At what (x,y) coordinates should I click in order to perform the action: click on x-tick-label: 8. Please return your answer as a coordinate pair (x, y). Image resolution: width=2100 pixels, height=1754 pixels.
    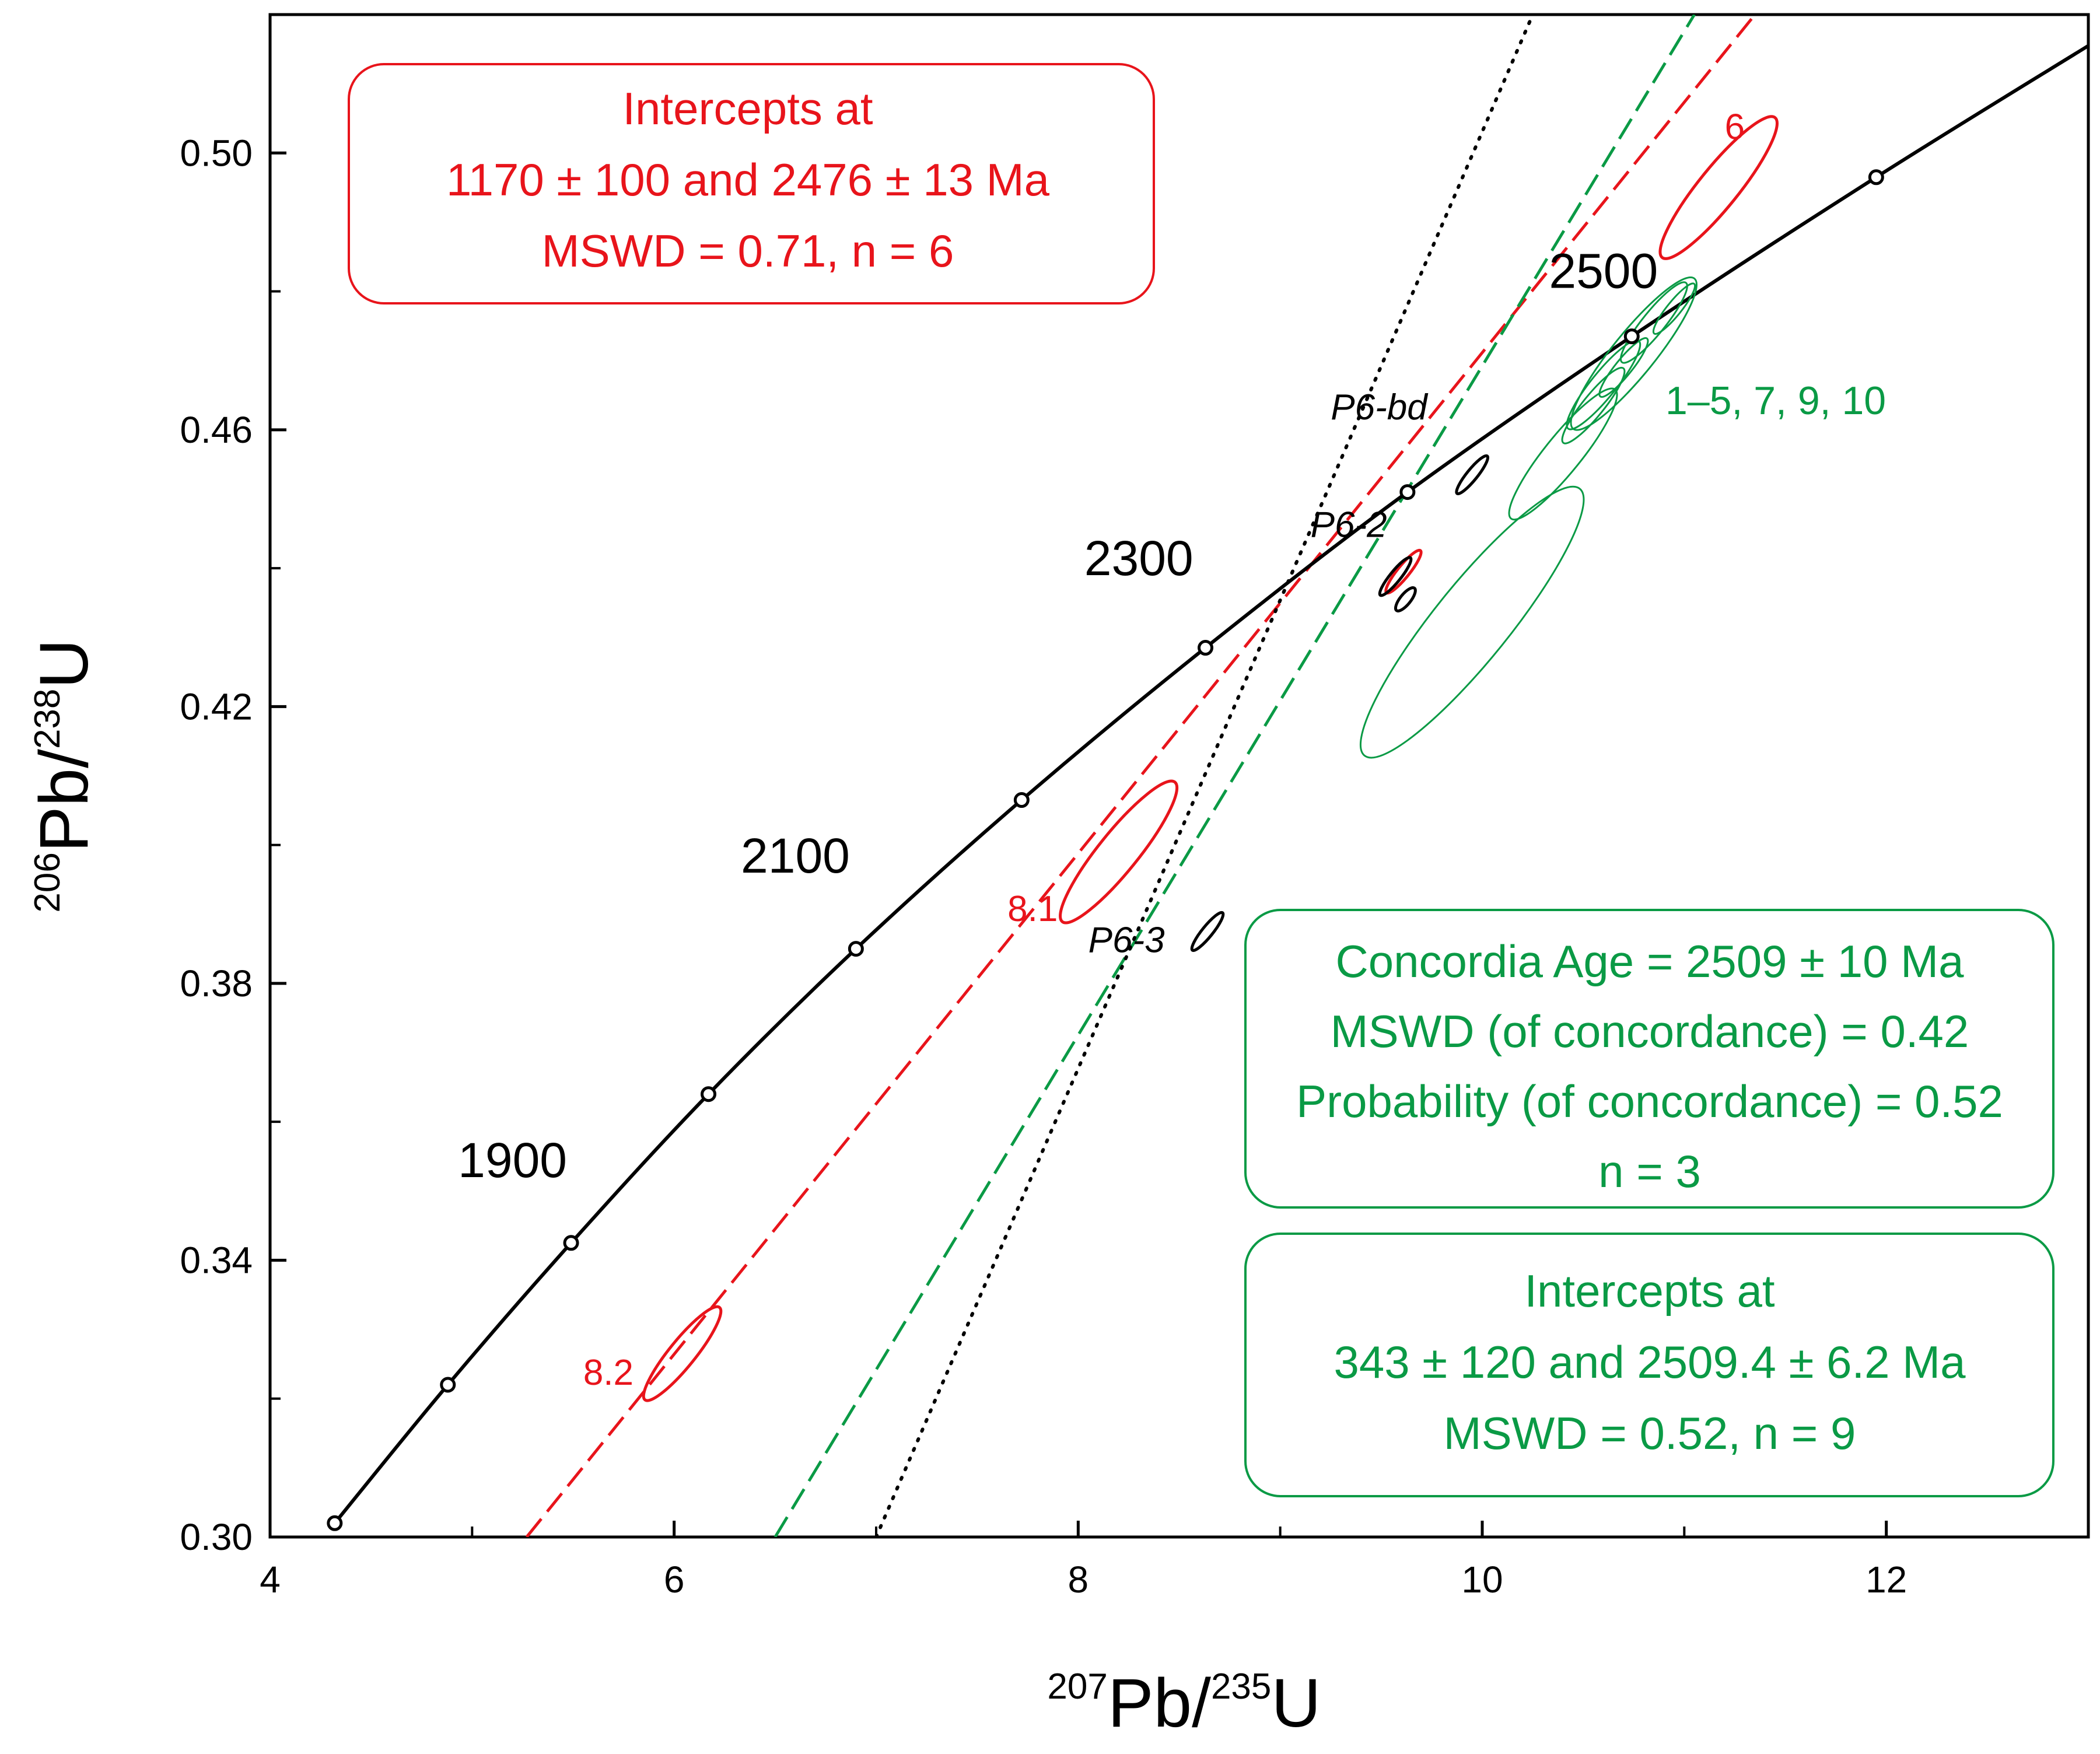
    Looking at the image, I should click on (1078, 1580).